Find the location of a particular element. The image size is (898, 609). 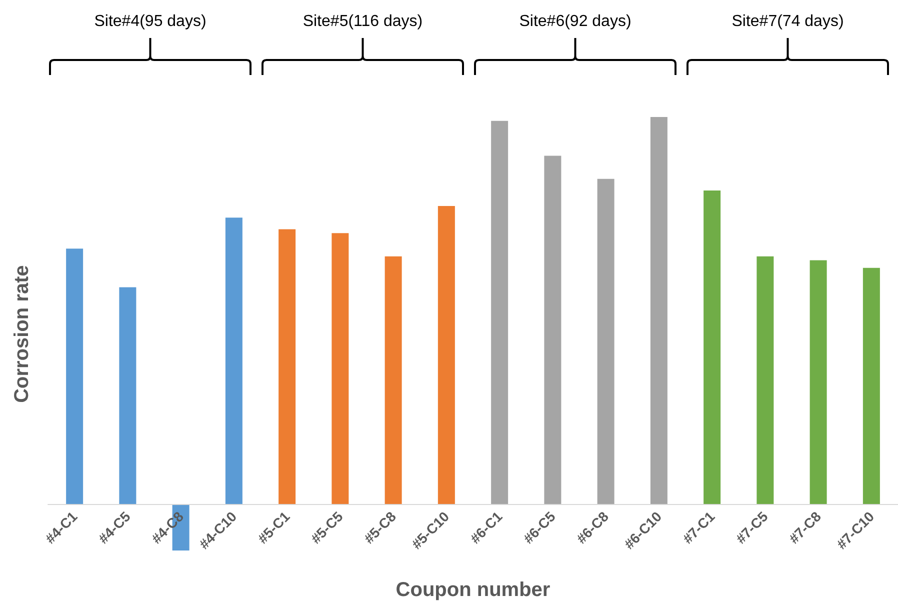

x-axis-title: Coupon number is located at coordinates (473, 590).